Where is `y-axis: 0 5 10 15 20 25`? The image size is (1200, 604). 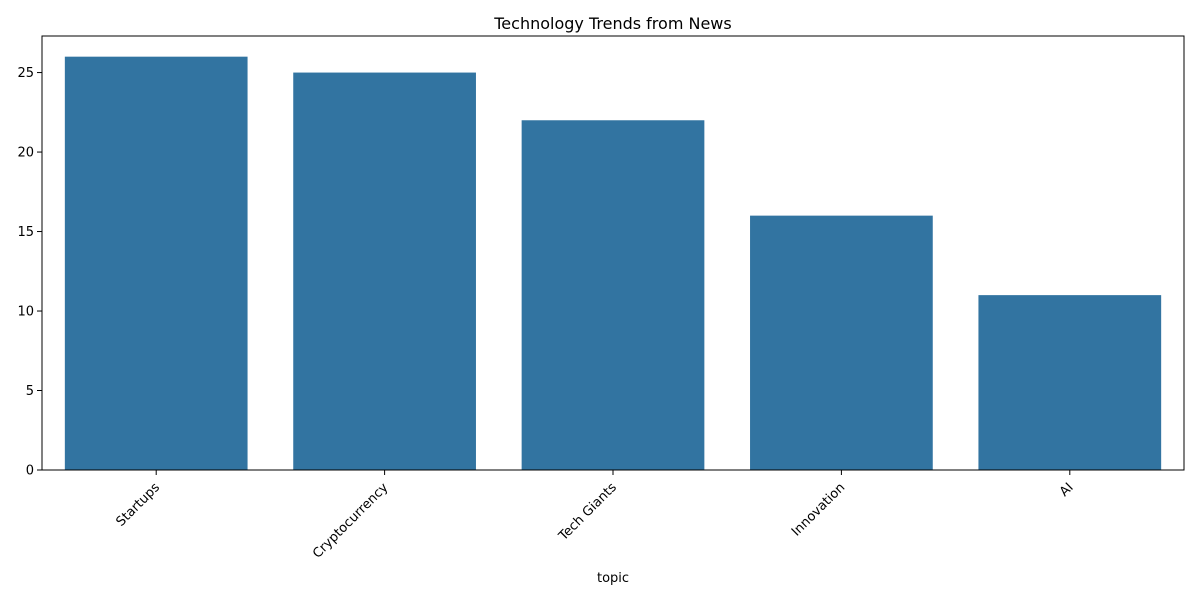
y-axis: 0 5 10 15 20 25 is located at coordinates (29, 272).